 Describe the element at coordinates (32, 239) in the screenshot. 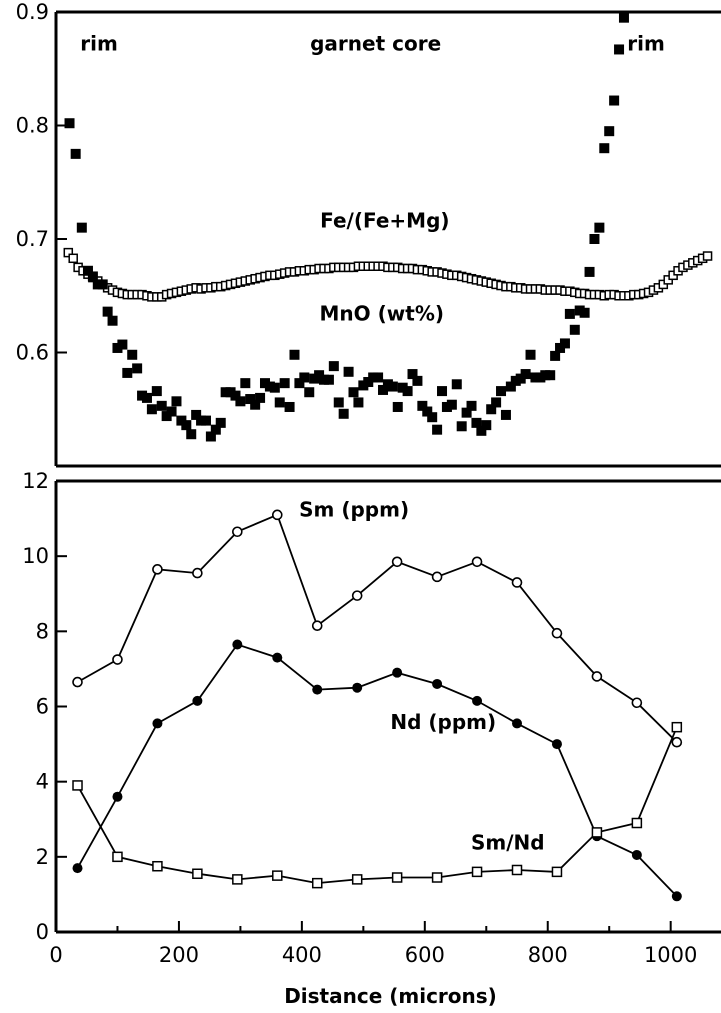

I see `y-tick-label: 0.7` at that location.